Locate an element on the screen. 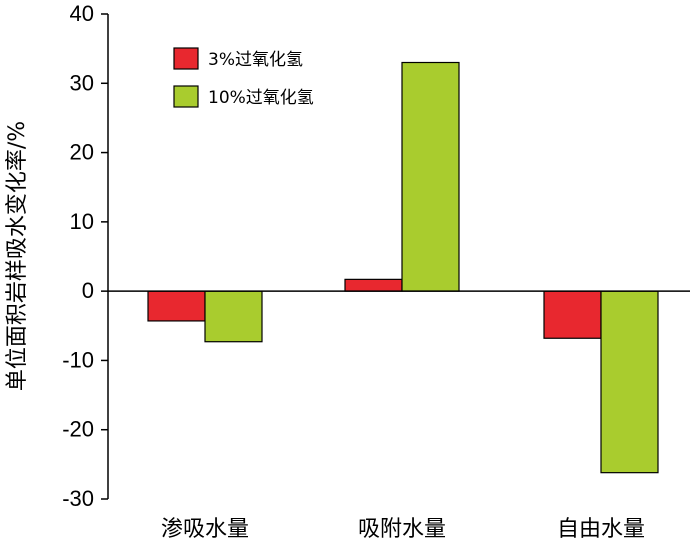 The width and height of the screenshot is (700, 546). y-axis-label: 单位面积岩样吸水变化率/% is located at coordinates (17, 256).